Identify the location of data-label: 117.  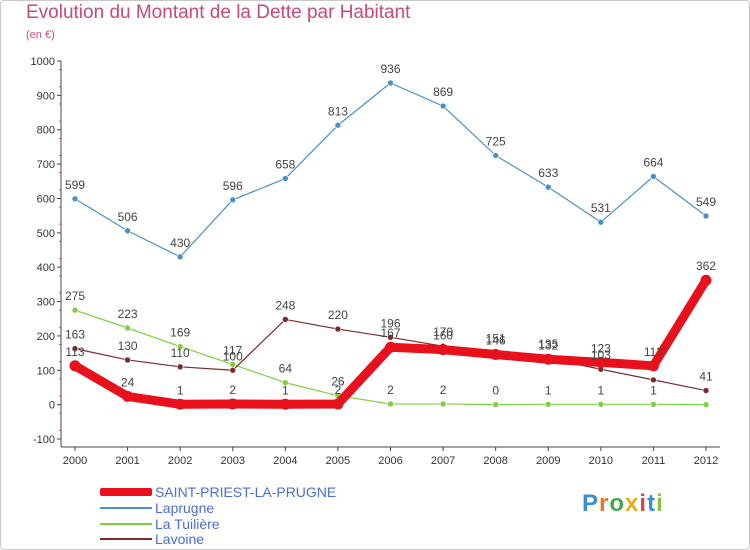
(232, 350).